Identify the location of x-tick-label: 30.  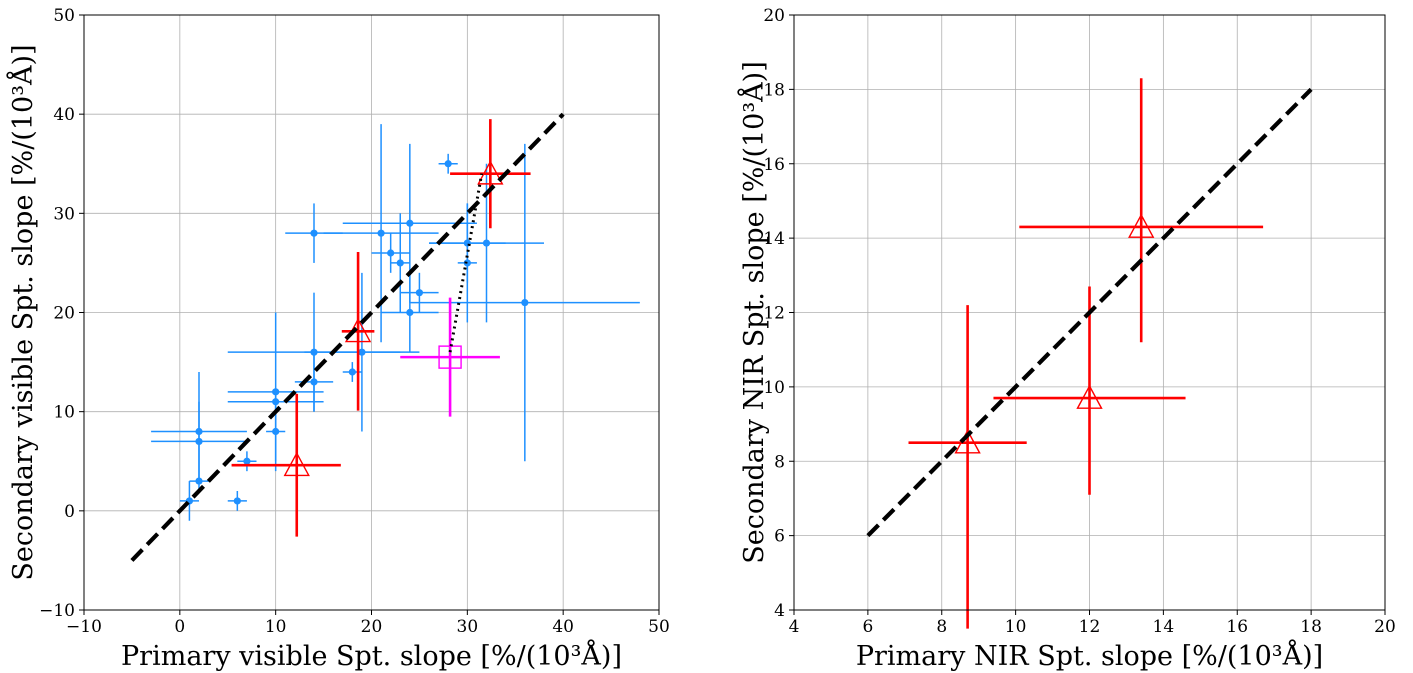
(468, 627).